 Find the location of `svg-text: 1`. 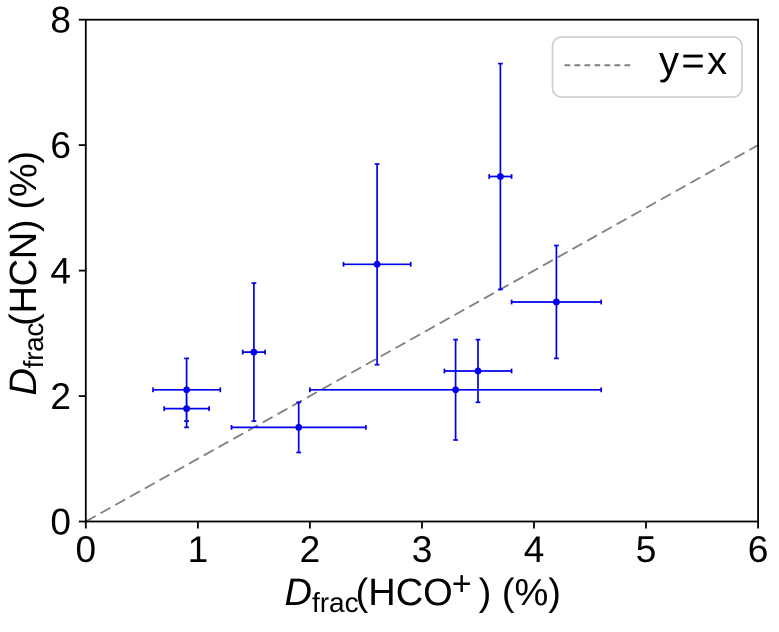

svg-text: 1 is located at coordinates (198, 549).